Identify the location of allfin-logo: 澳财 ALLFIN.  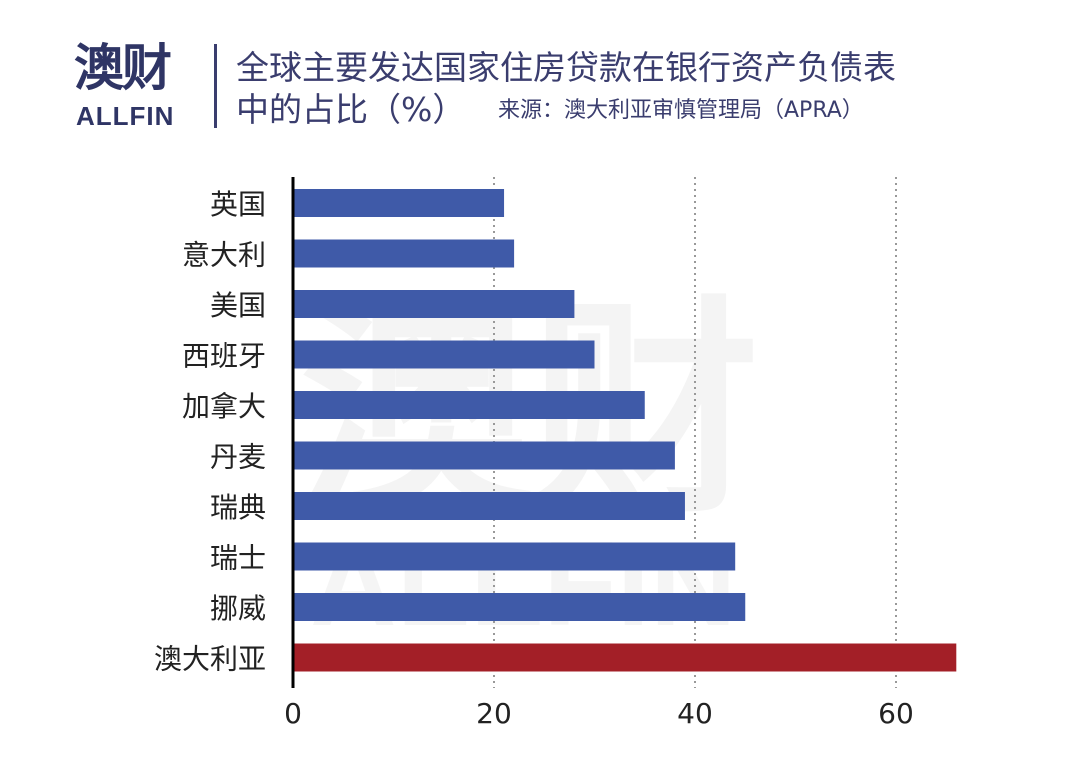
(134, 85).